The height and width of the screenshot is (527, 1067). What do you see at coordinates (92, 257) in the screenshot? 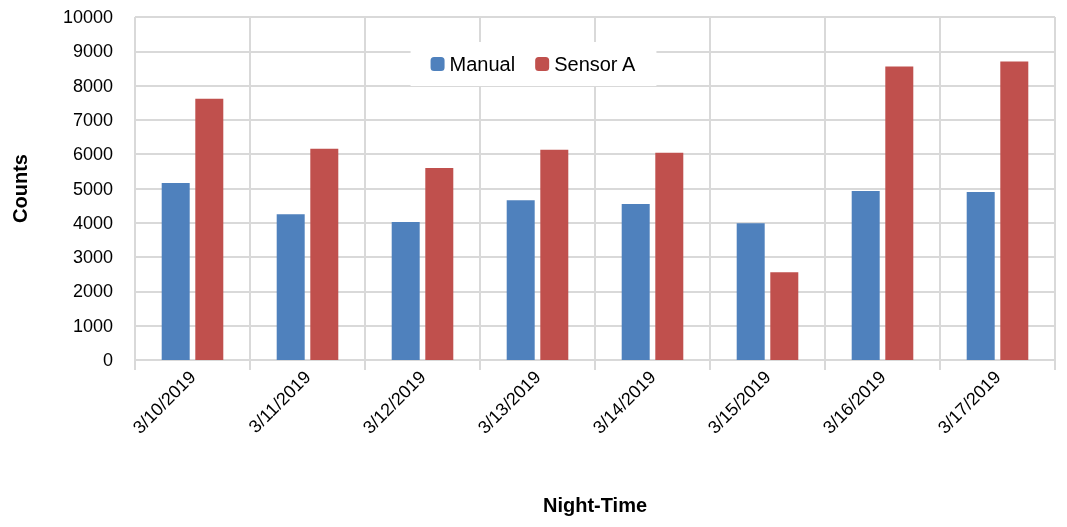
I see `y-tick-label: 3000` at bounding box center [92, 257].